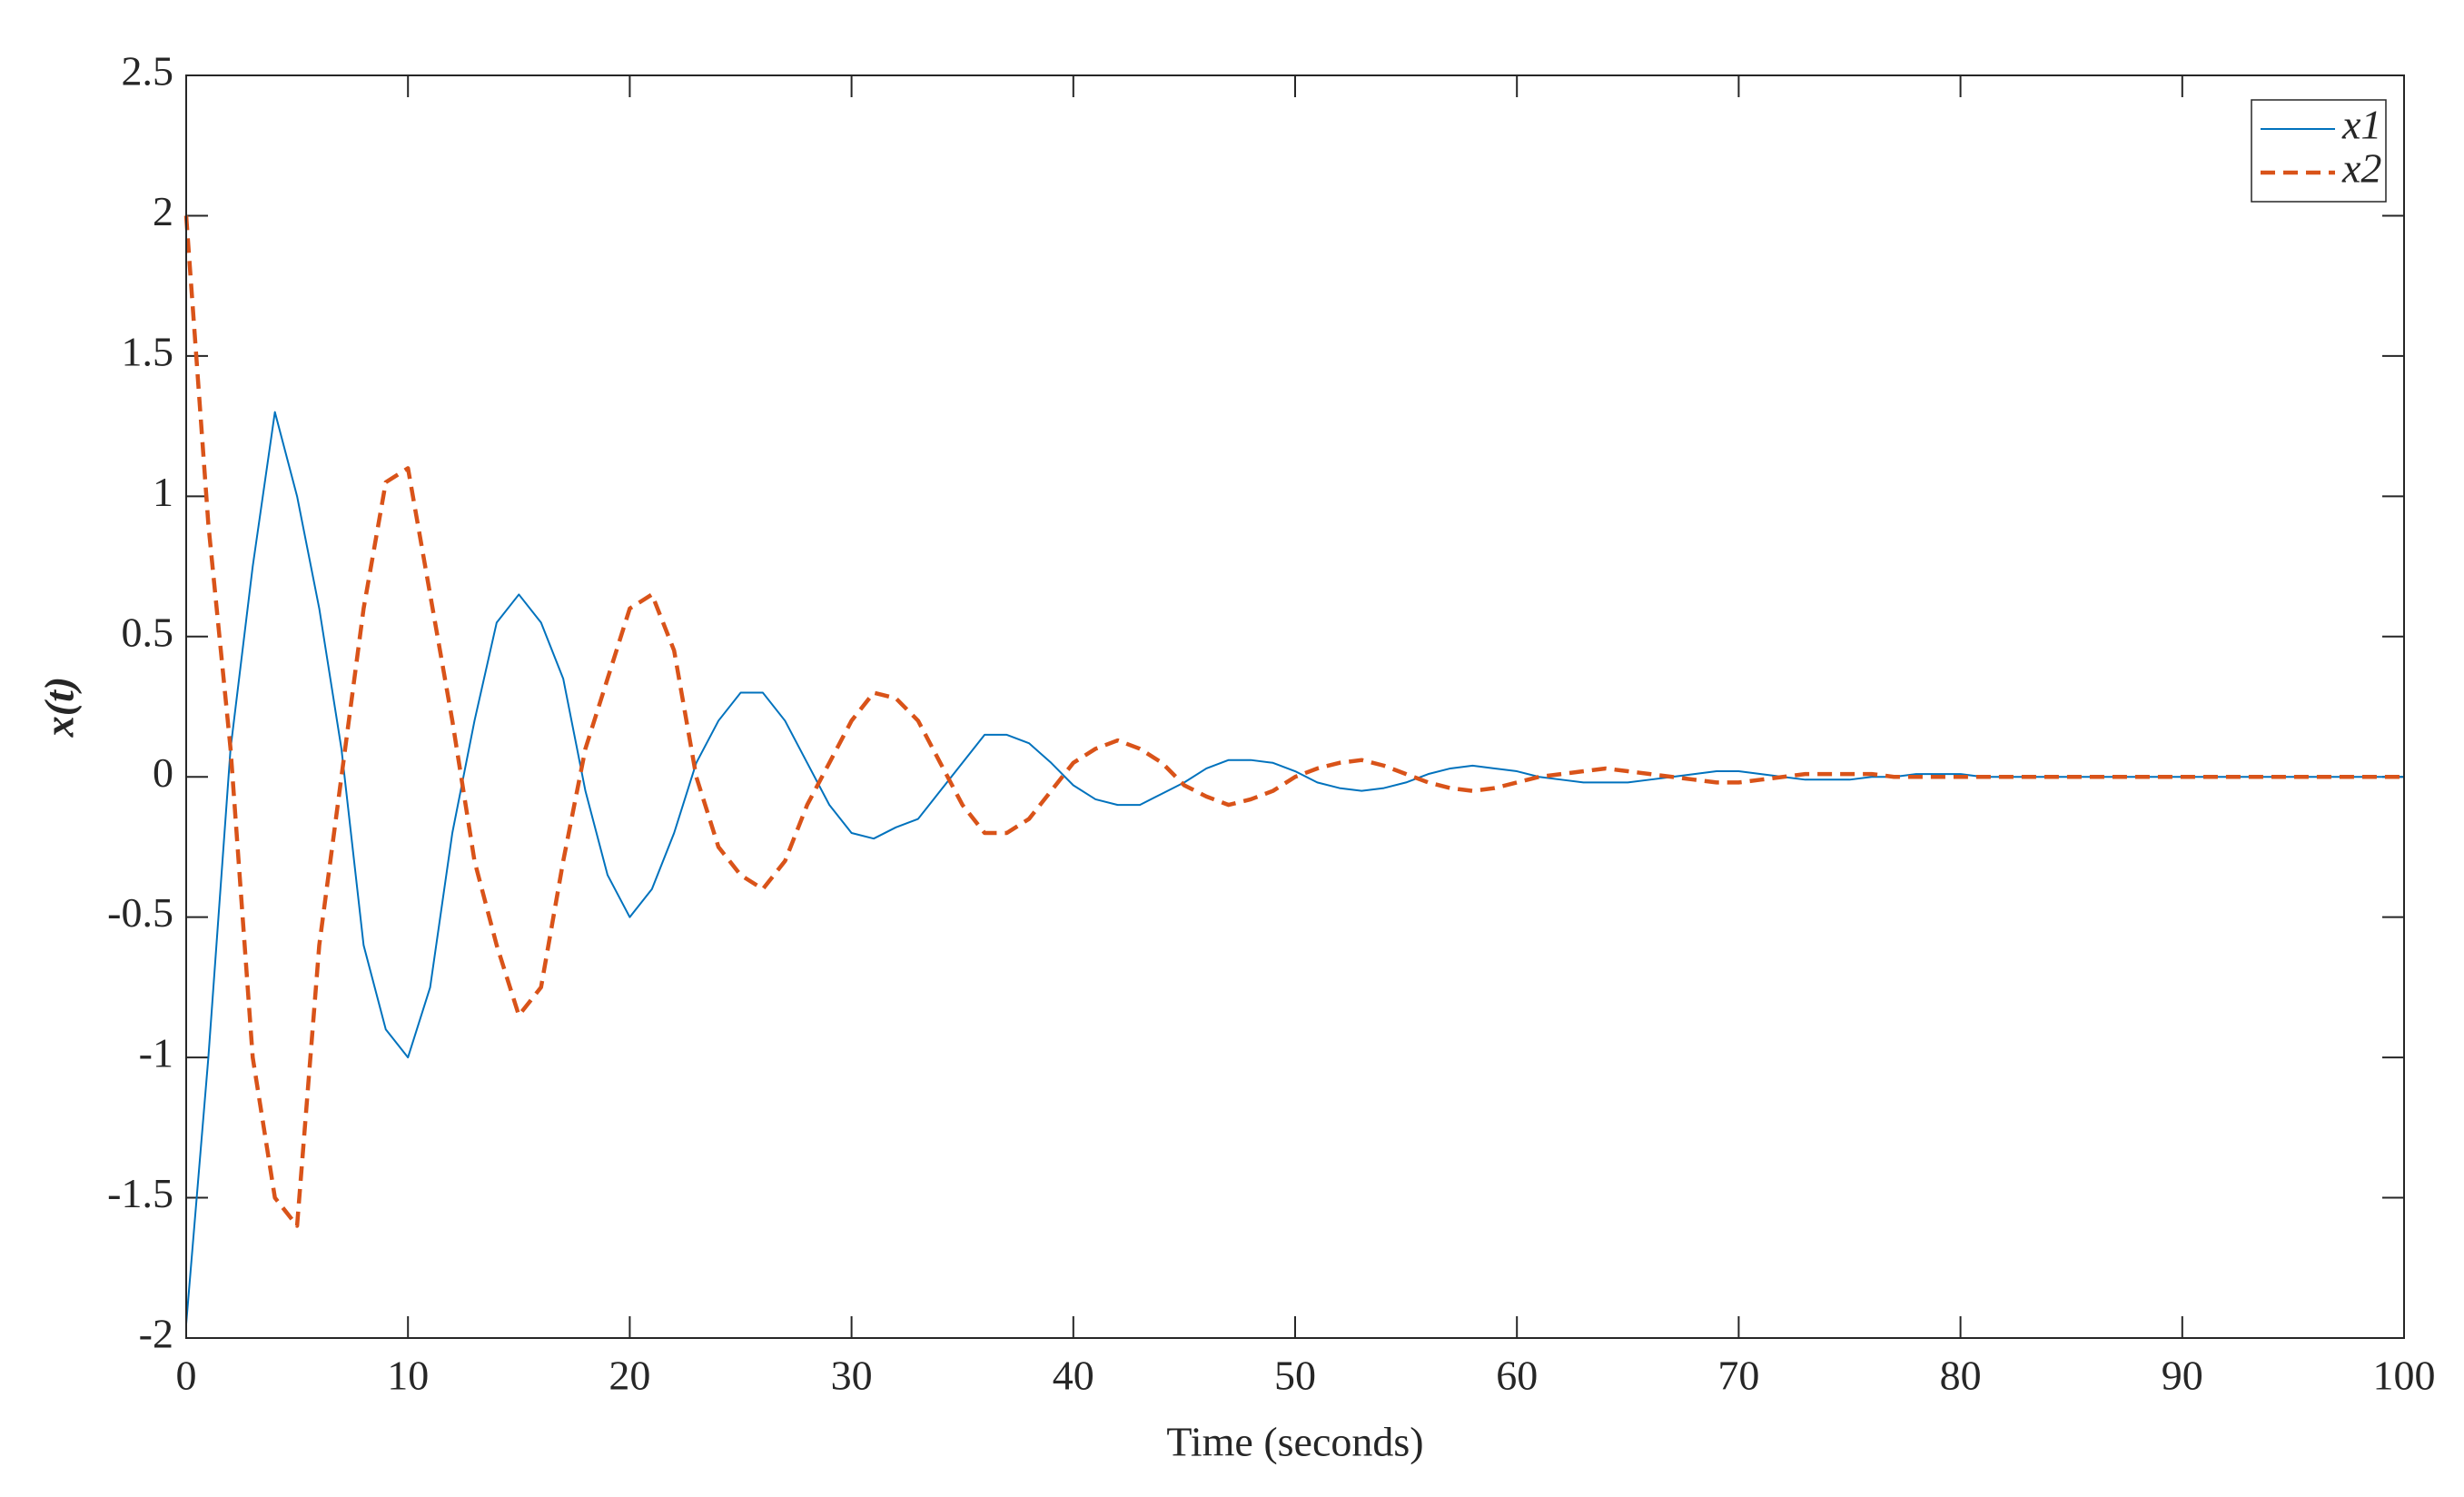 This screenshot has width=2464, height=1497. I want to click on x-tick-label: 100, so click(2404, 1376).